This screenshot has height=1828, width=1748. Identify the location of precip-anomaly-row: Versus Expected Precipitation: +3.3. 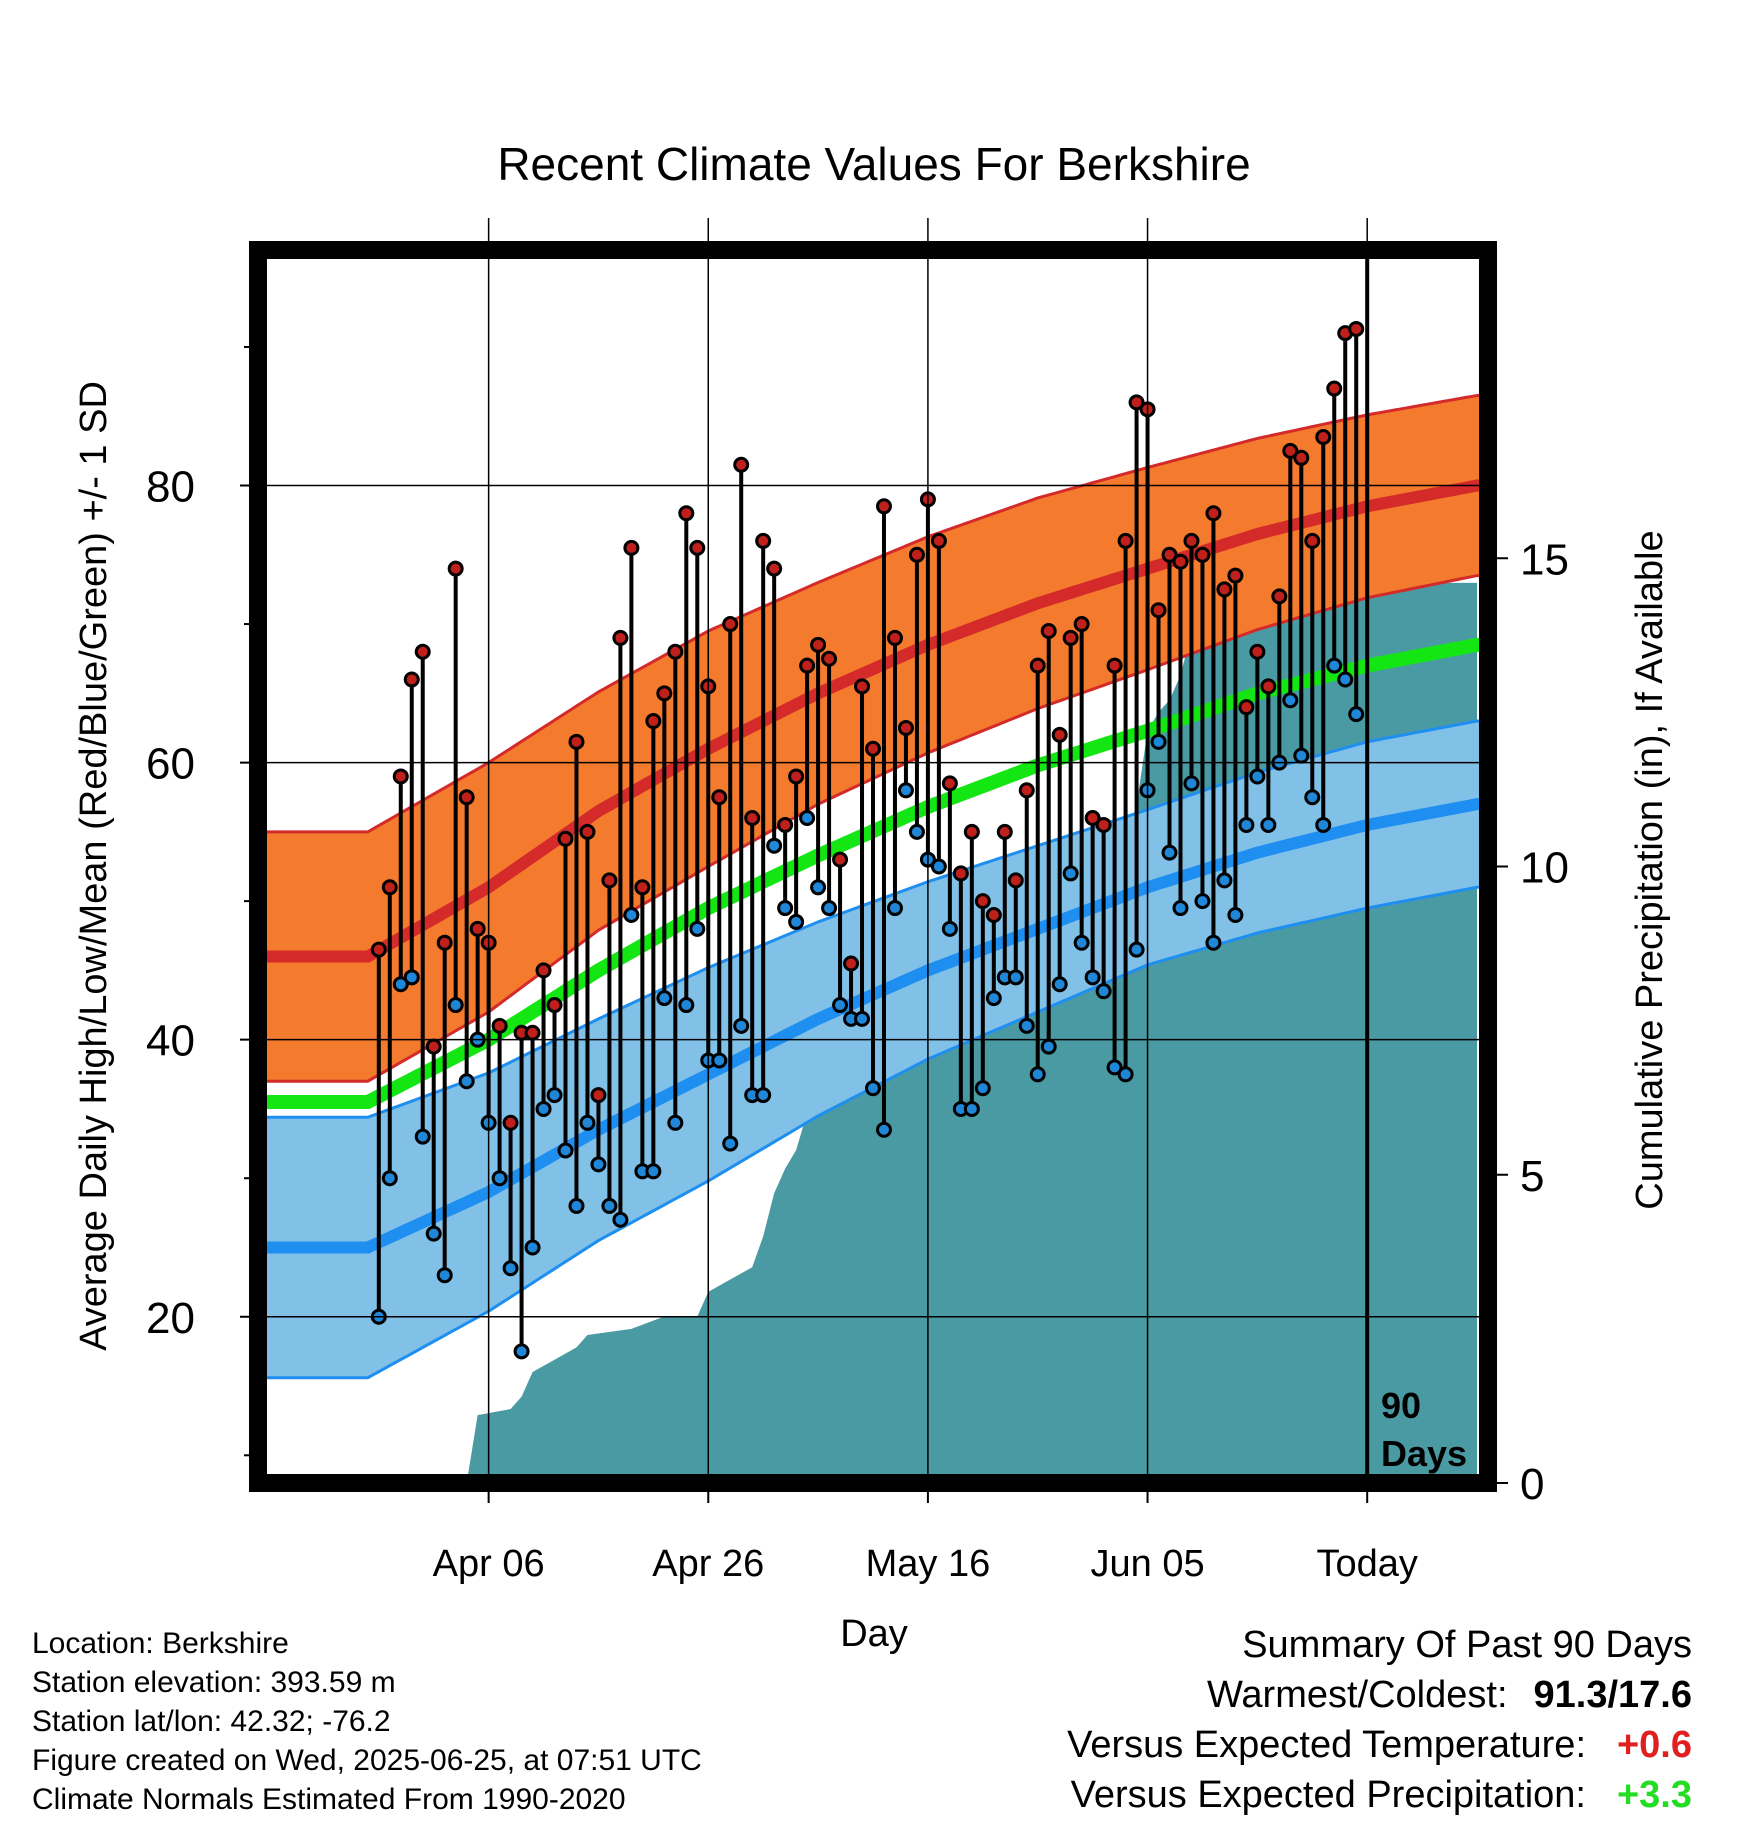
(1379, 1795).